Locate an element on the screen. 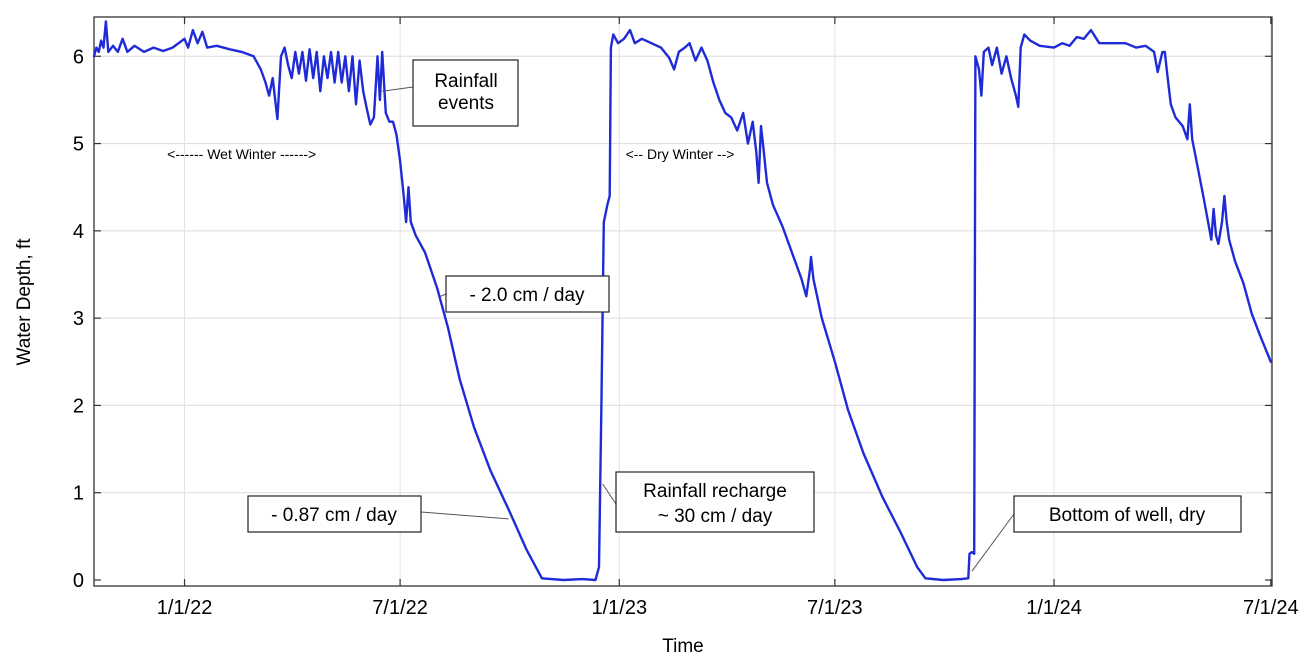  annotation-callout: Rainfall recharge ~ 30 cm / day is located at coordinates (708, 502).